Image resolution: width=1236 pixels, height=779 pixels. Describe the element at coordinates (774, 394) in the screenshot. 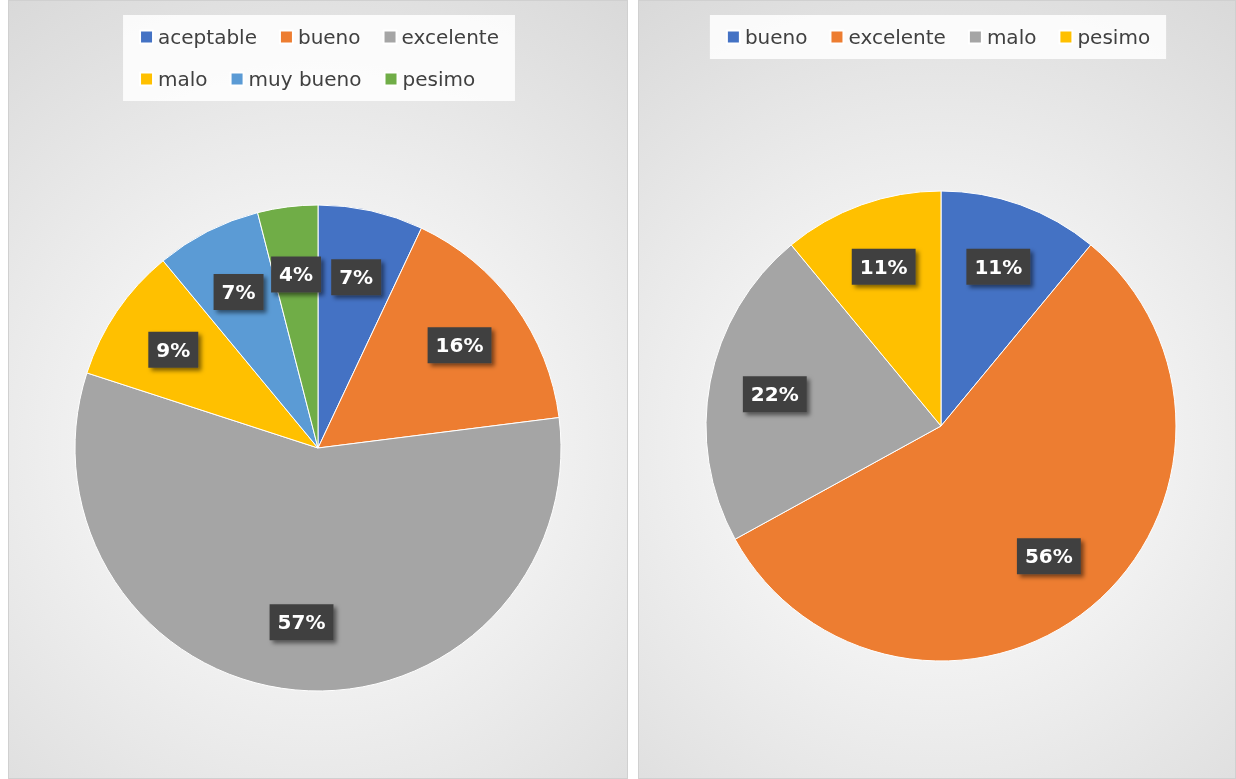

I see `data-label: 22%` at that location.